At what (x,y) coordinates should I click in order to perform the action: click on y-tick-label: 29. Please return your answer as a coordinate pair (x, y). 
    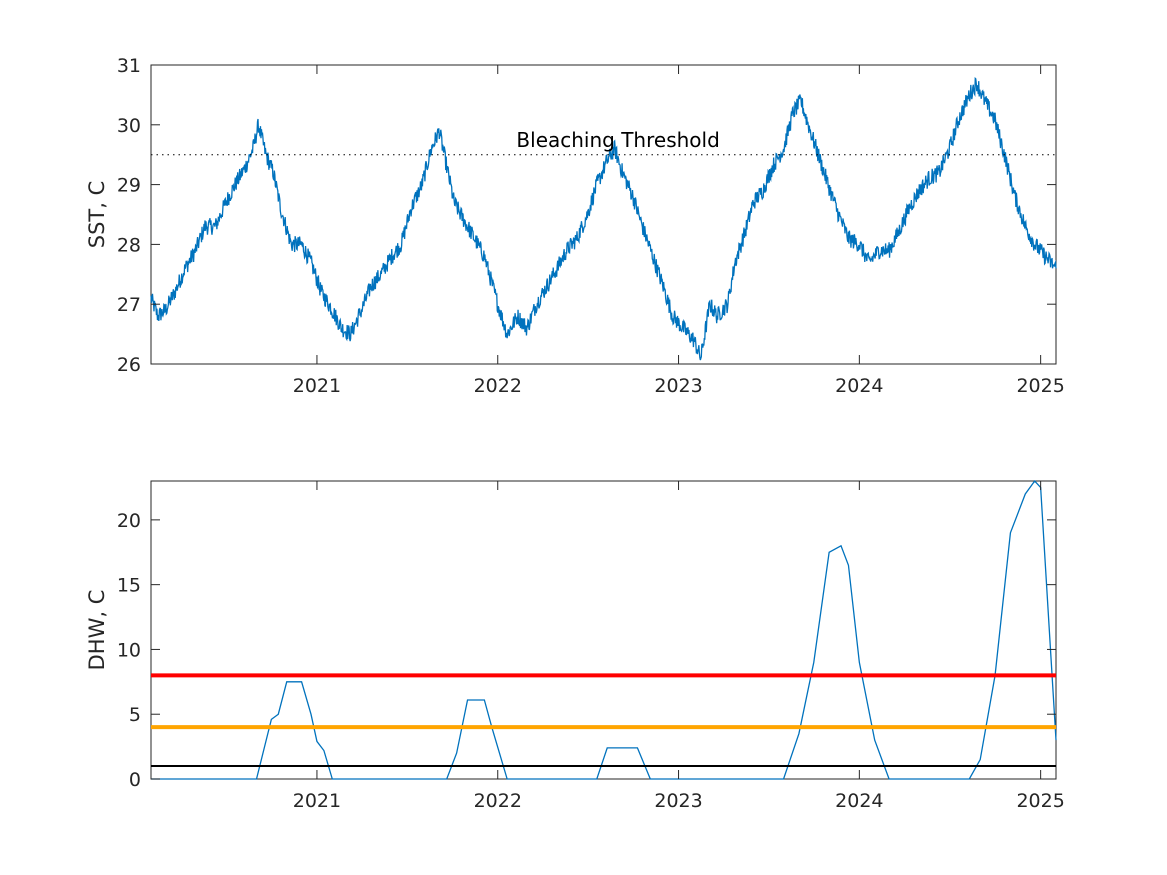
    Looking at the image, I should click on (129, 186).